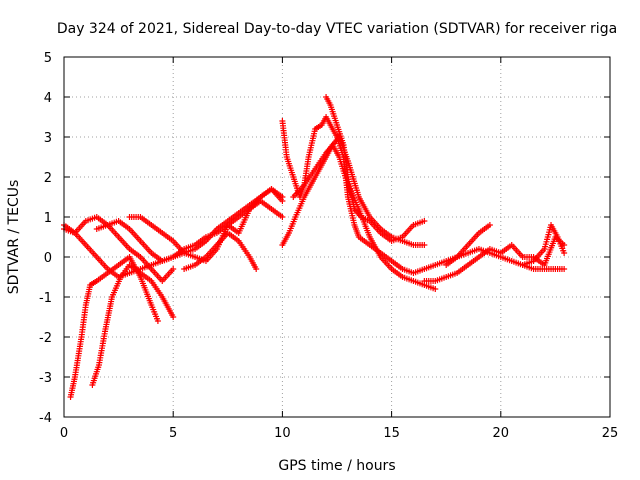 Image resolution: width=640 pixels, height=480 pixels. Describe the element at coordinates (45, 378) in the screenshot. I see `y-tick-label: -3` at that location.